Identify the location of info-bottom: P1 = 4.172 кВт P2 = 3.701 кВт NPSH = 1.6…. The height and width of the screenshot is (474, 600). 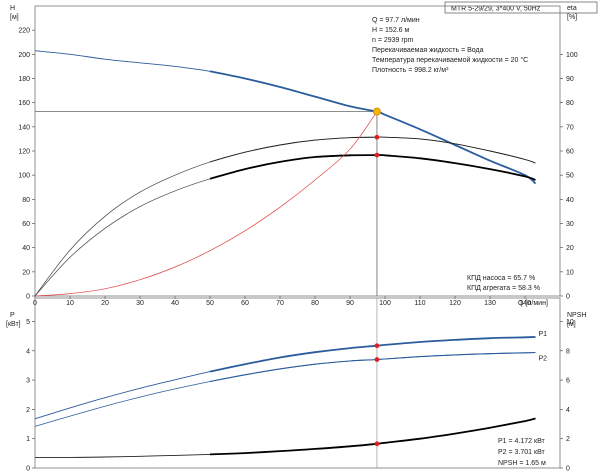
(522, 452).